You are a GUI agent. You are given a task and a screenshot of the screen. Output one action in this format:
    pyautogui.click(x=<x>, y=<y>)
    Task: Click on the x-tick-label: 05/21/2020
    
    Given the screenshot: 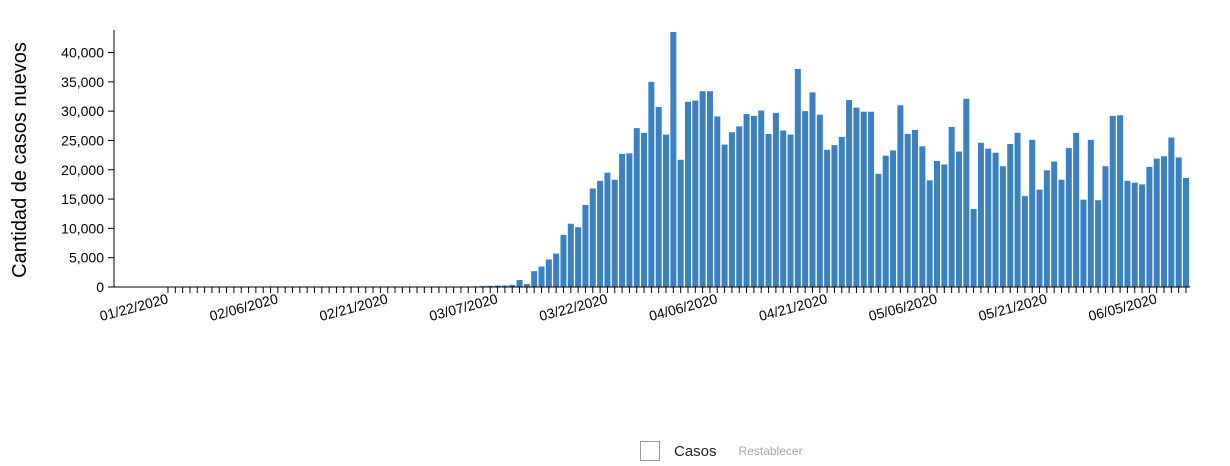 What is the action you would take?
    pyautogui.click(x=1013, y=307)
    